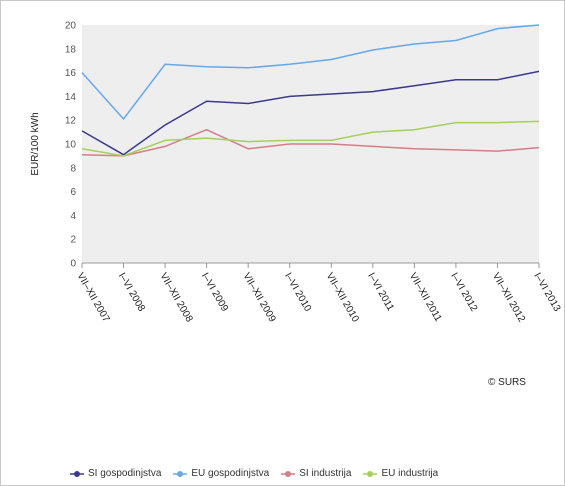 This screenshot has height=486, width=565. Describe the element at coordinates (214, 292) in the screenshot. I see `x-tick-label: I–VI 2009` at that location.